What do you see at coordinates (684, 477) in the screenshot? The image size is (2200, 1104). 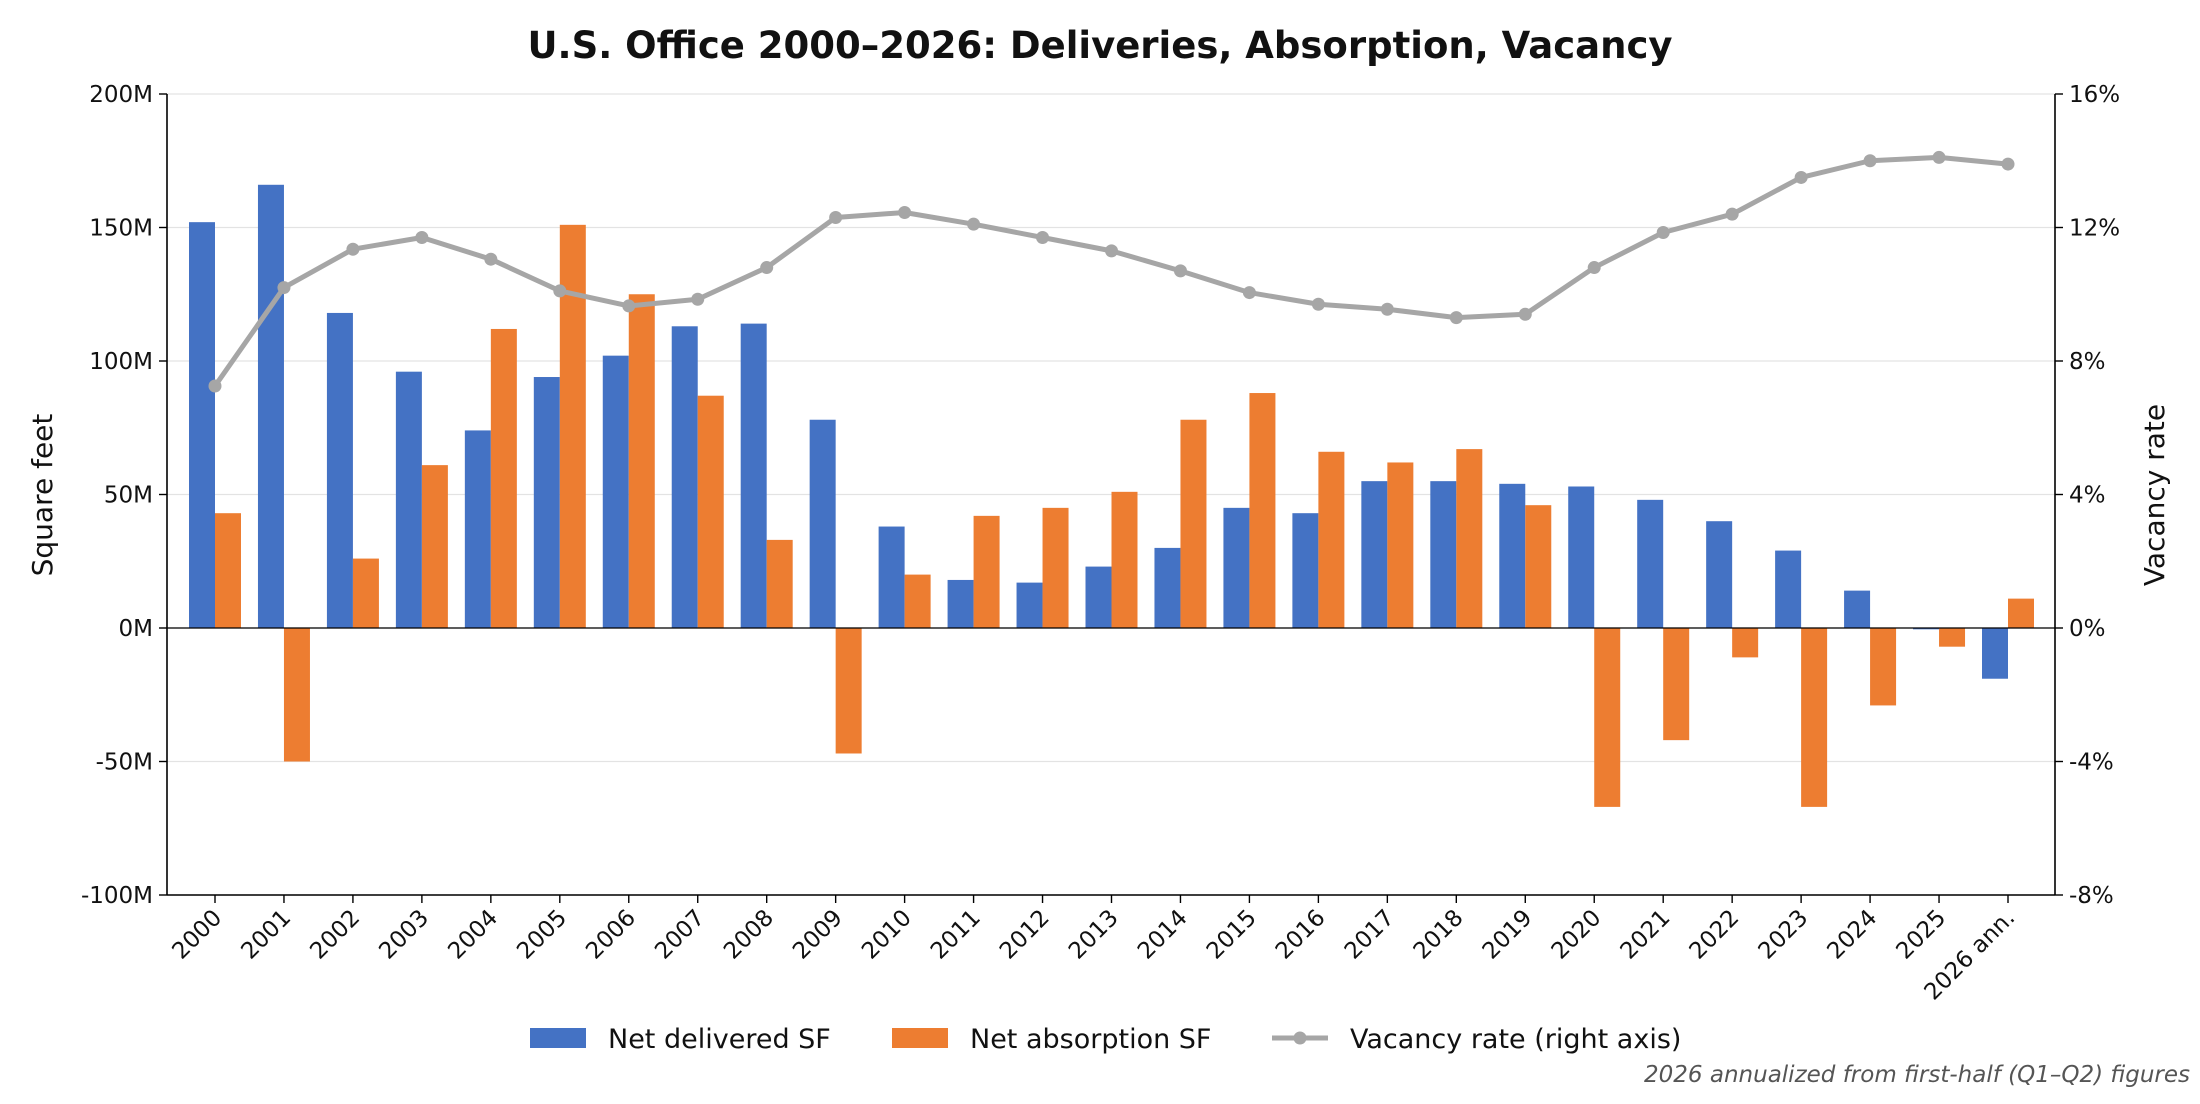 I see `delivered-bar-2007` at bounding box center [684, 477].